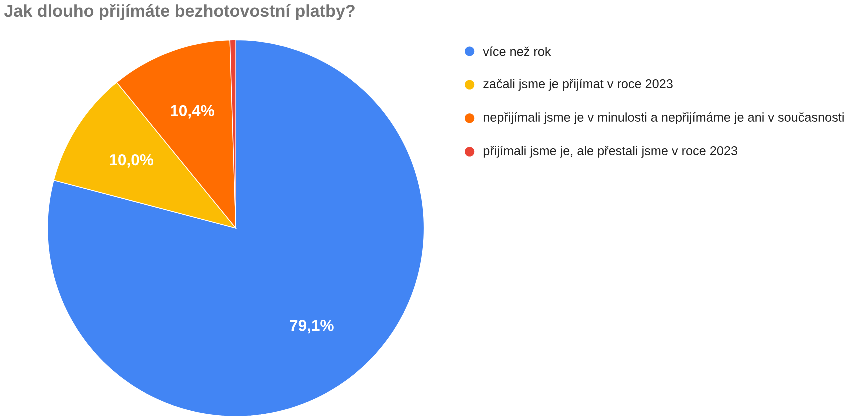 This screenshot has width=849, height=417. I want to click on legend-label: nepřijímali jsme je v minulosti a nepřijímáme je ani v současnosti, so click(664, 118).